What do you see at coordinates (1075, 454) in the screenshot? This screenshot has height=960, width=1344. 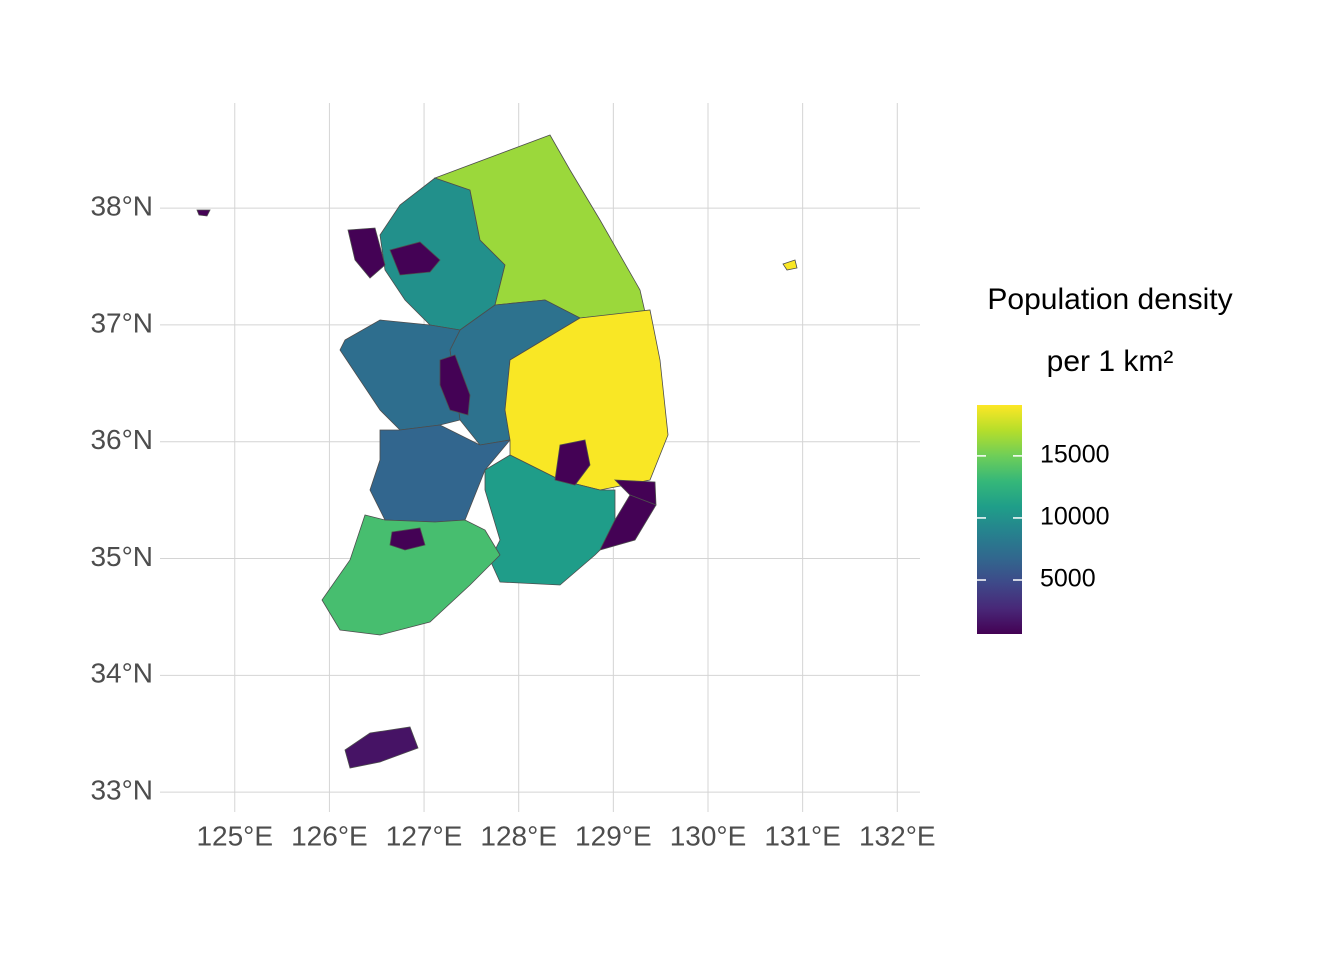 I see `colorbar-label: 15000` at bounding box center [1075, 454].